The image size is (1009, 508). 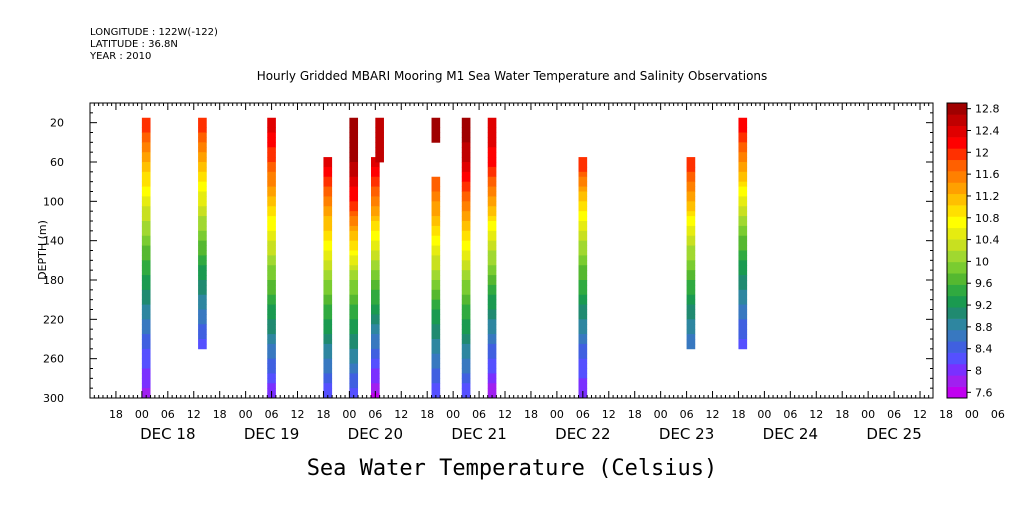 I want to click on x-day-label: DEC 23, so click(x=686, y=434).